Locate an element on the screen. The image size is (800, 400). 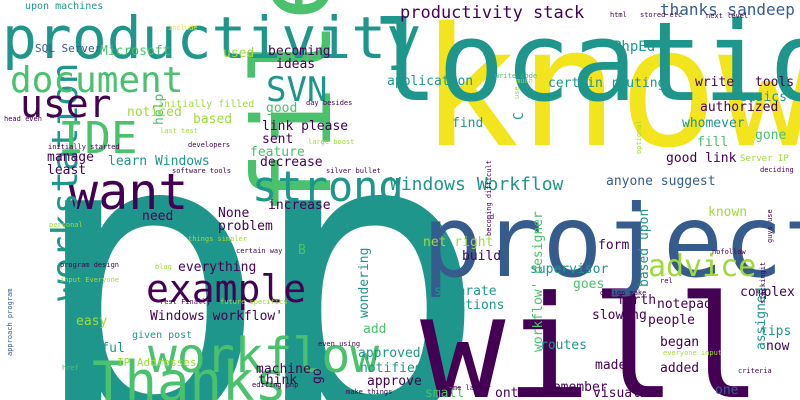
word-37: whomever is located at coordinates (713, 123).